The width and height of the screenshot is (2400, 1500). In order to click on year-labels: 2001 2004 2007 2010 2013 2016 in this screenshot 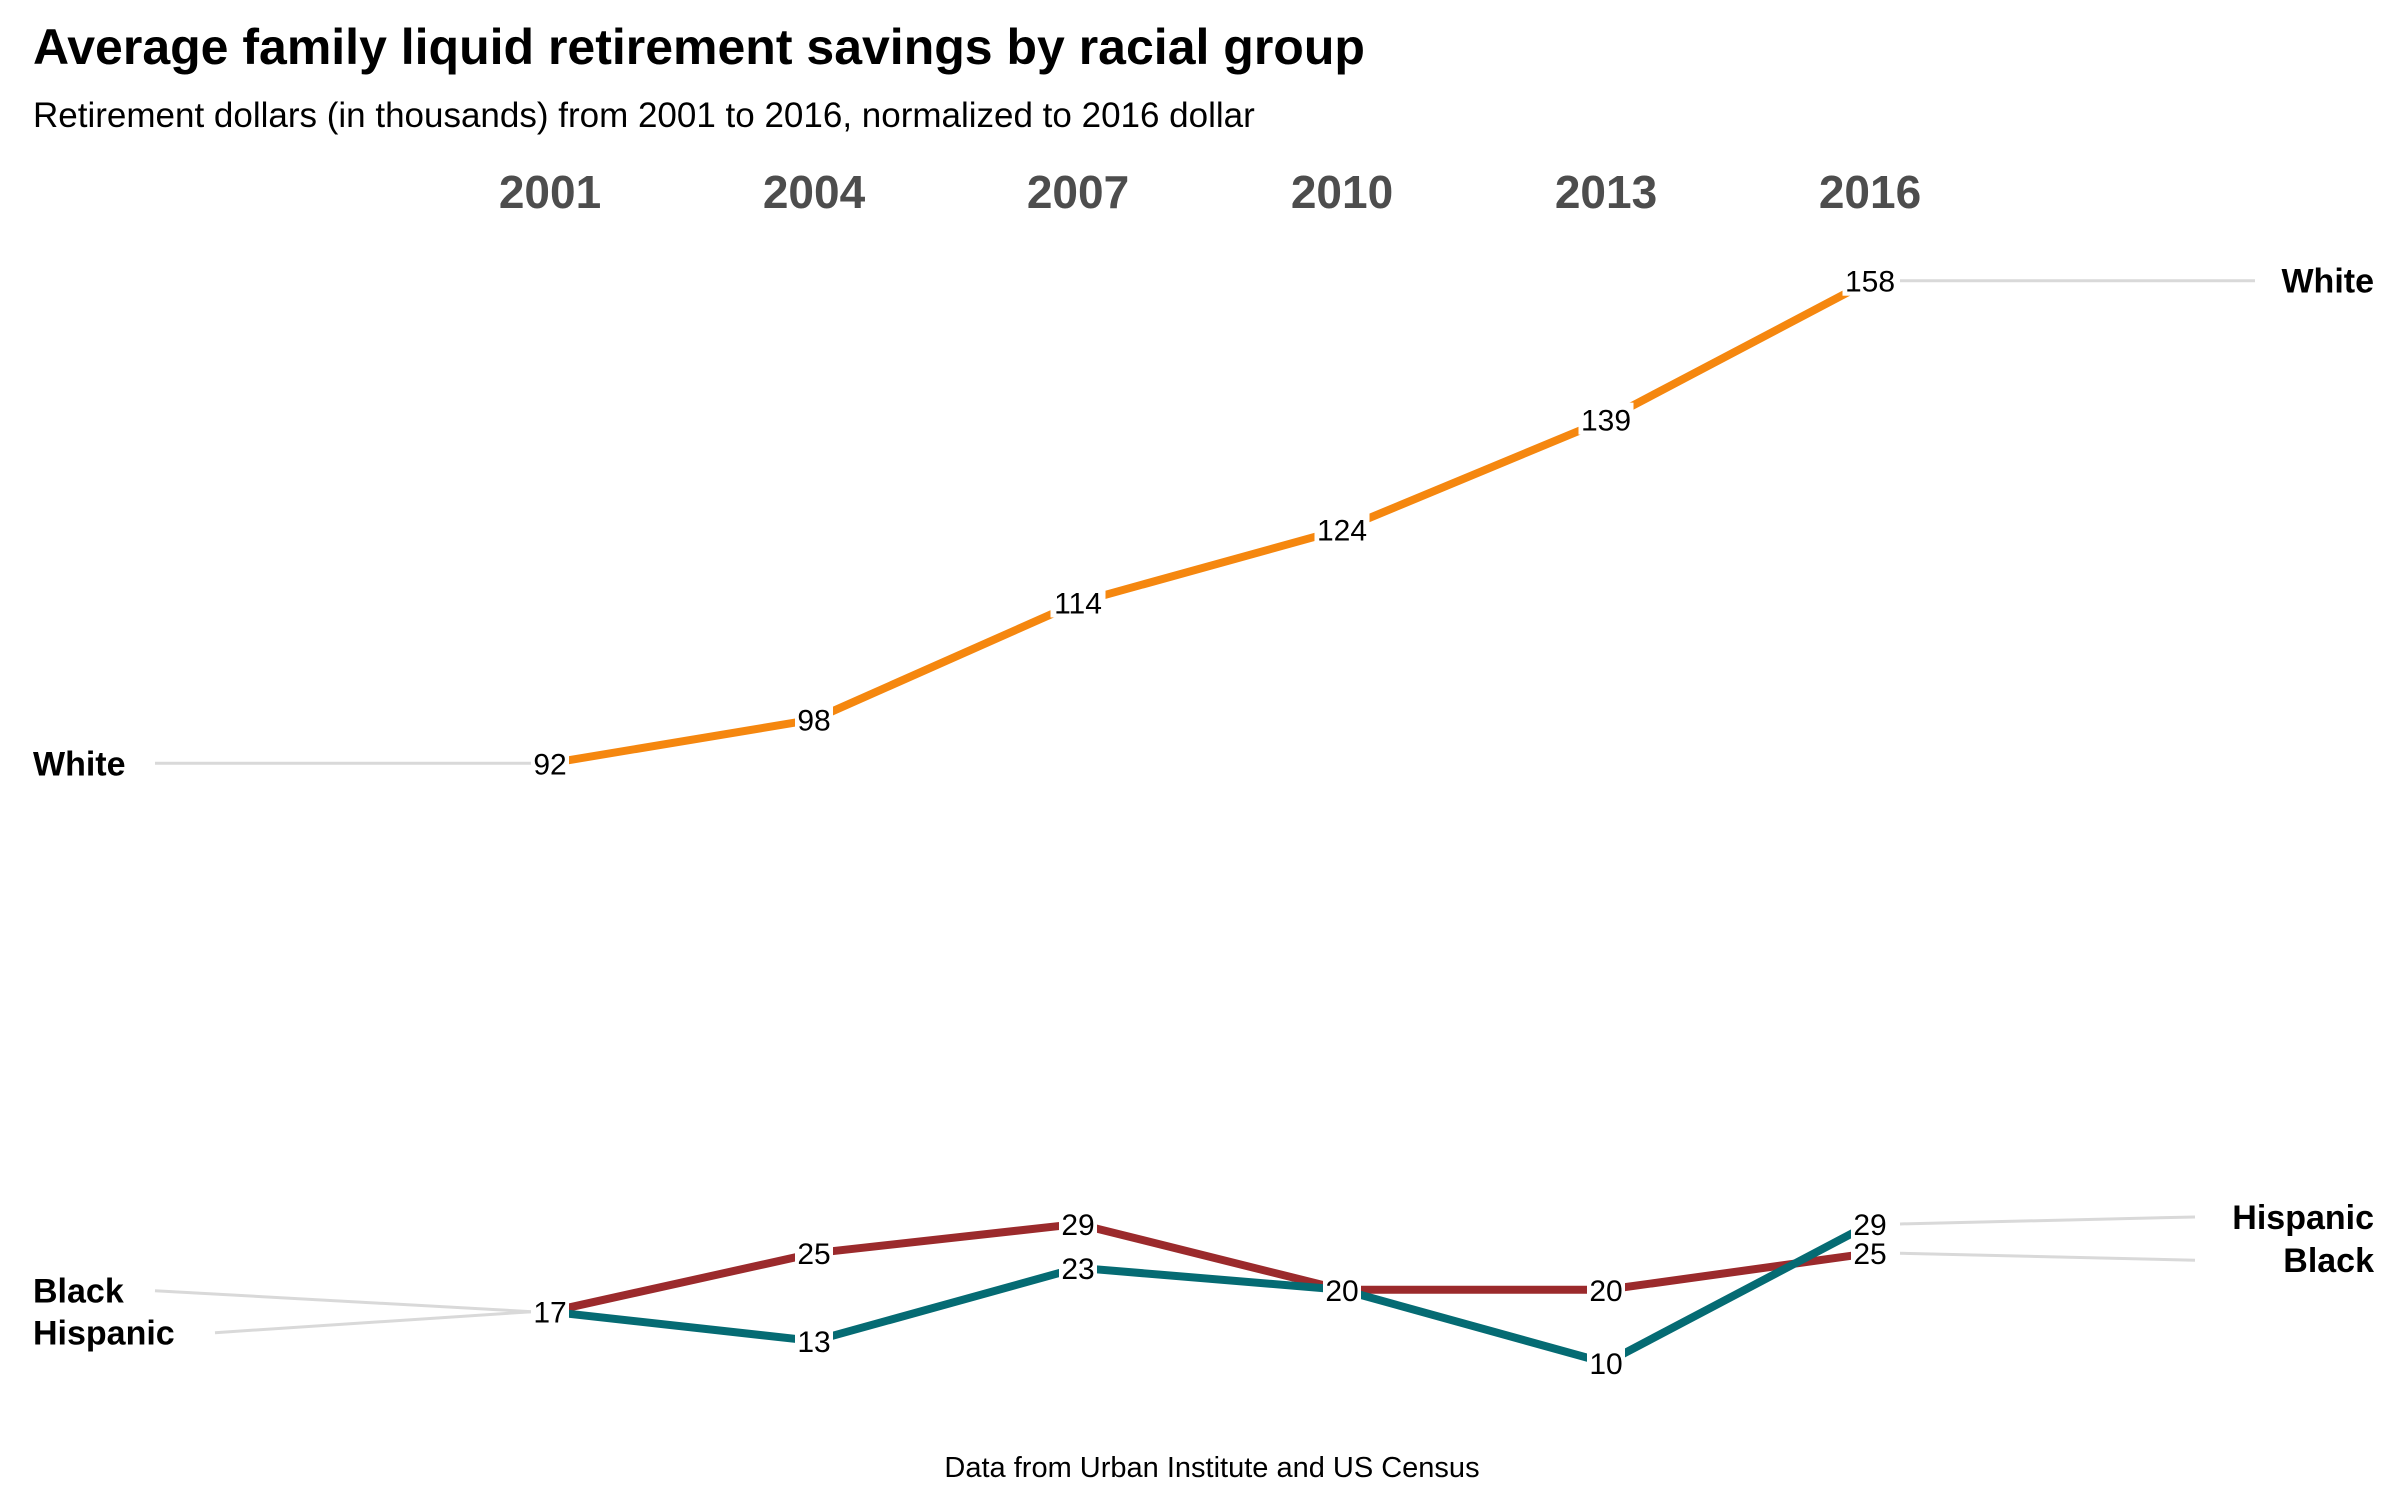, I will do `click(1210, 192)`.